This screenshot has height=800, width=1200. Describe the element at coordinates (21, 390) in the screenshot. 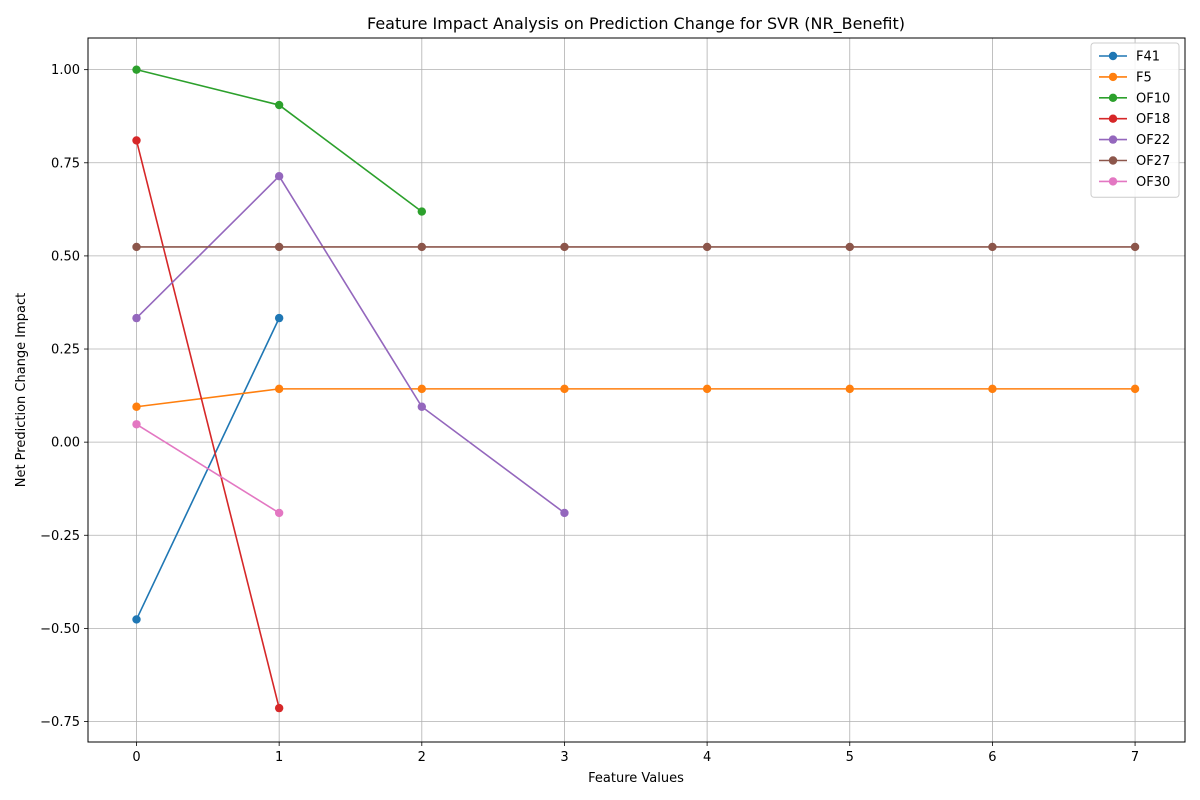

I see `y-axis-label: Net Prediction Change Impact` at that location.